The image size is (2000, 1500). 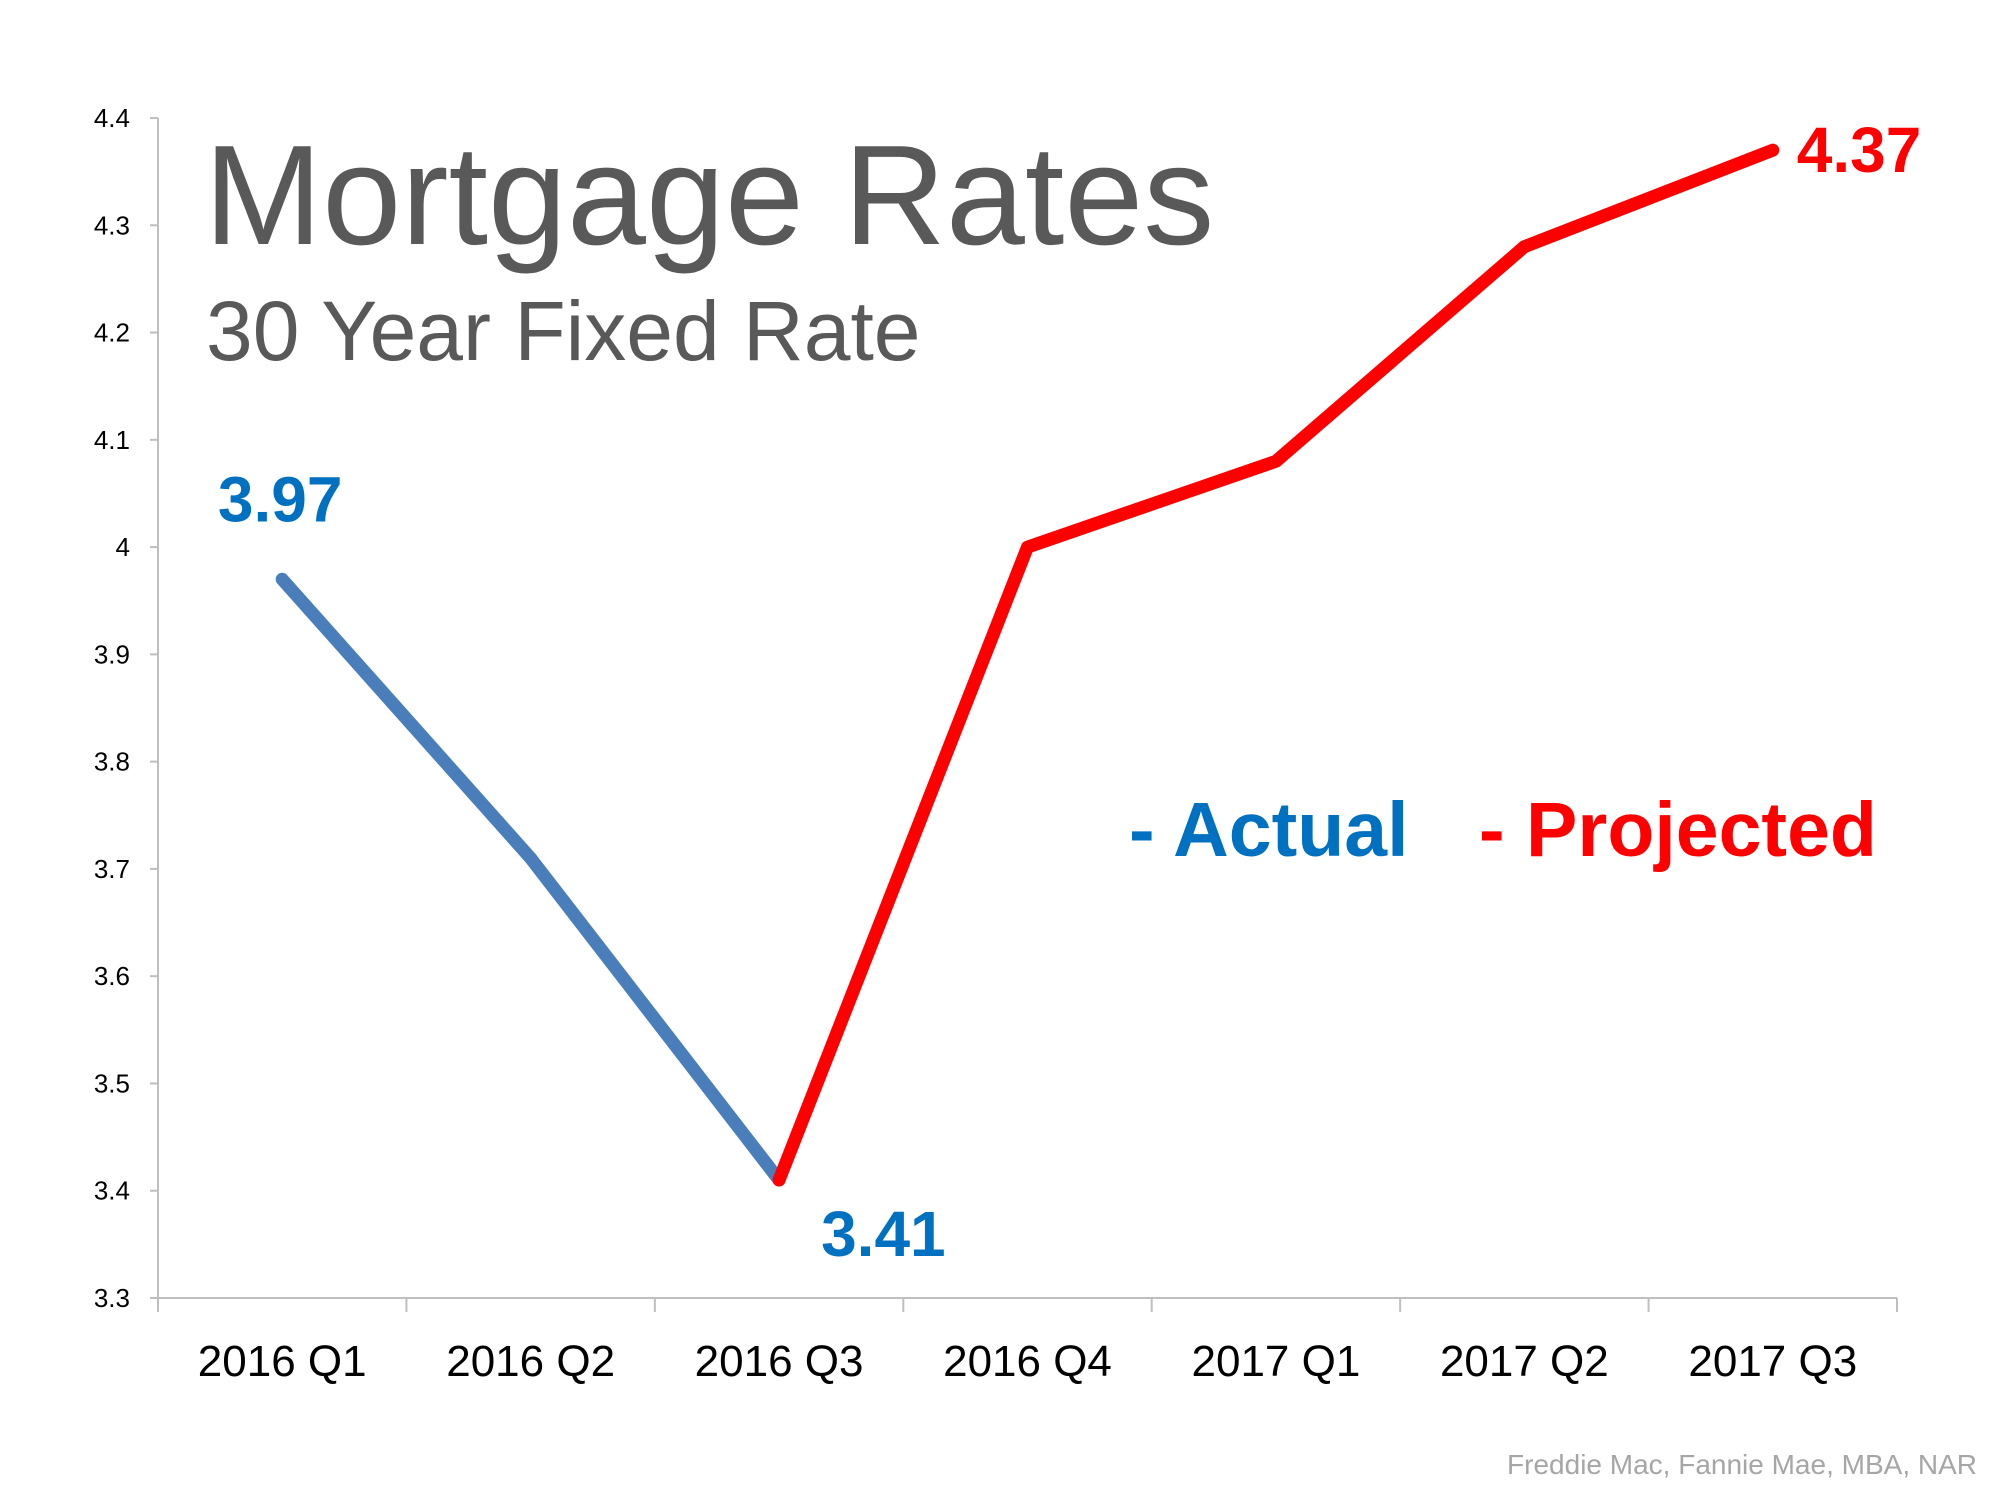 I want to click on data-label: 3.97, so click(x=280, y=499).